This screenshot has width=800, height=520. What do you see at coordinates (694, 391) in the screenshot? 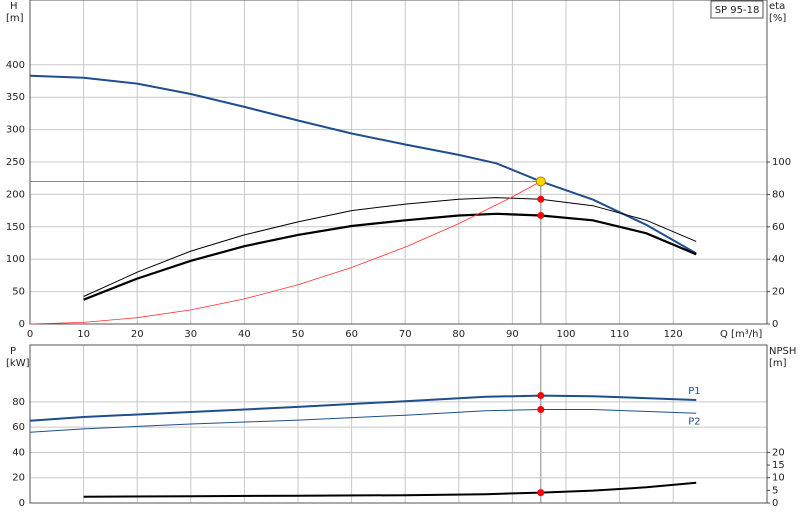
I see `series-label: P1` at bounding box center [694, 391].